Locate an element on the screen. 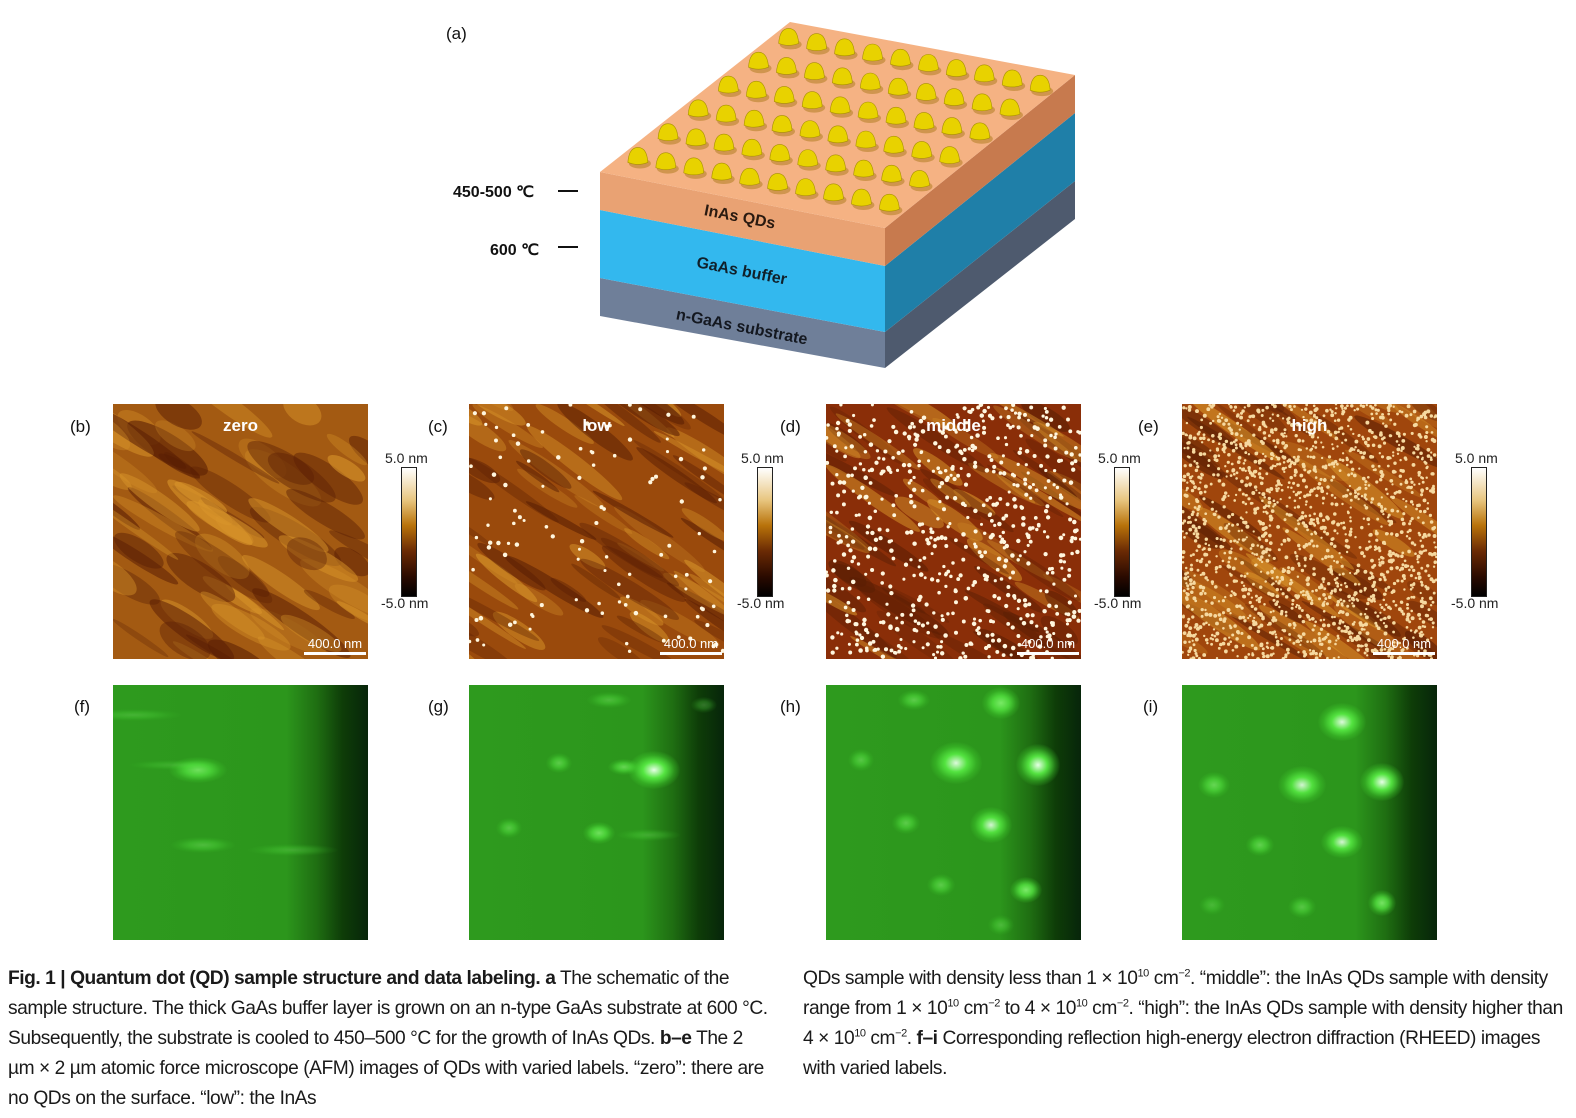 This screenshot has height=1118, width=1576. afm-label: zero is located at coordinates (240, 425).